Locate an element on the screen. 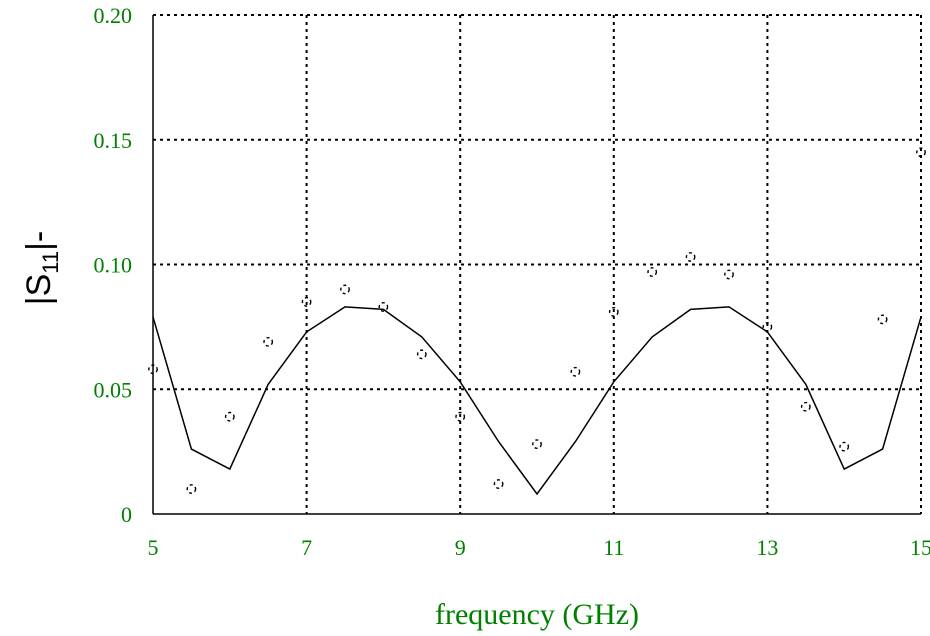 The image size is (930, 636). y-tick-label: 0 is located at coordinates (126, 514).